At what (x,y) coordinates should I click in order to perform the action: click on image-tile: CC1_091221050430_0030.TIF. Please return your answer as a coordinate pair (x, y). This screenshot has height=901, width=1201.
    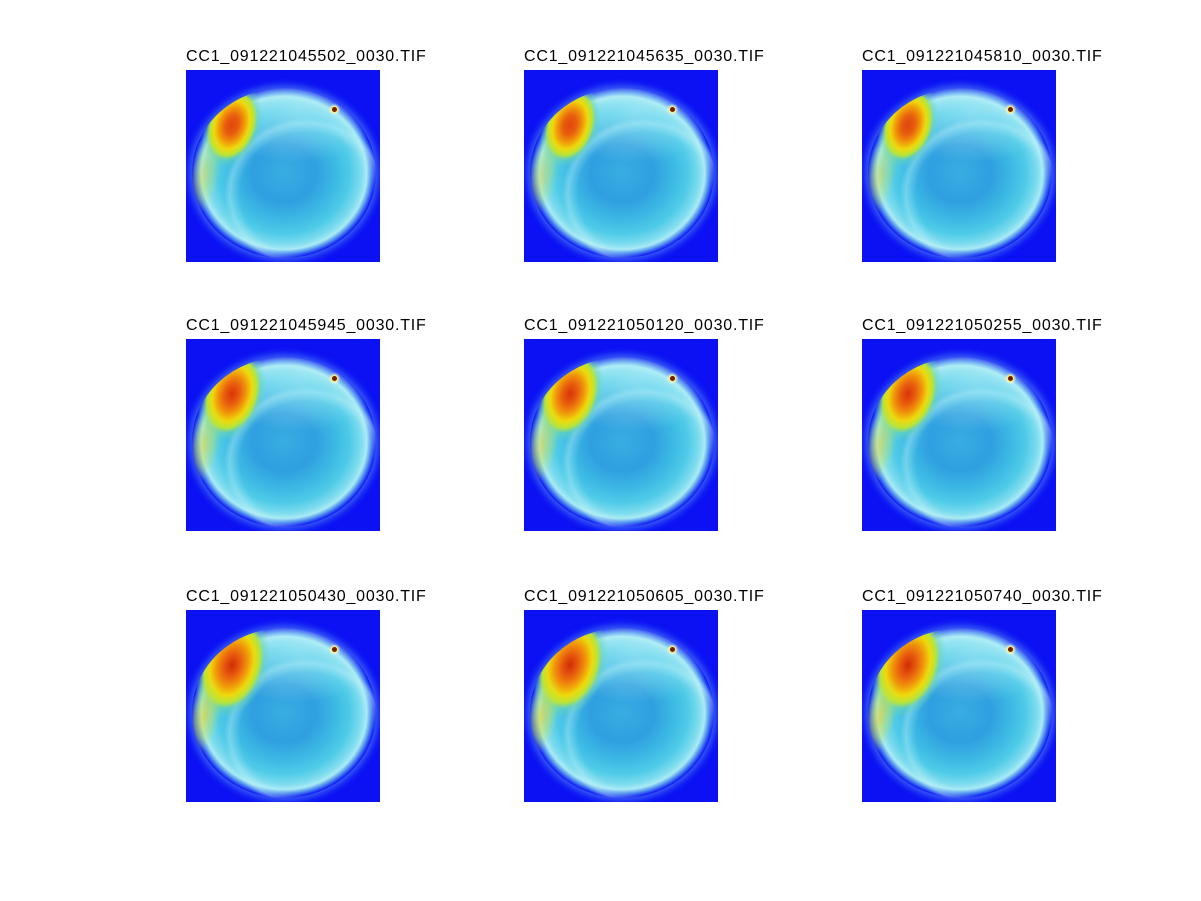
    Looking at the image, I should click on (306, 694).